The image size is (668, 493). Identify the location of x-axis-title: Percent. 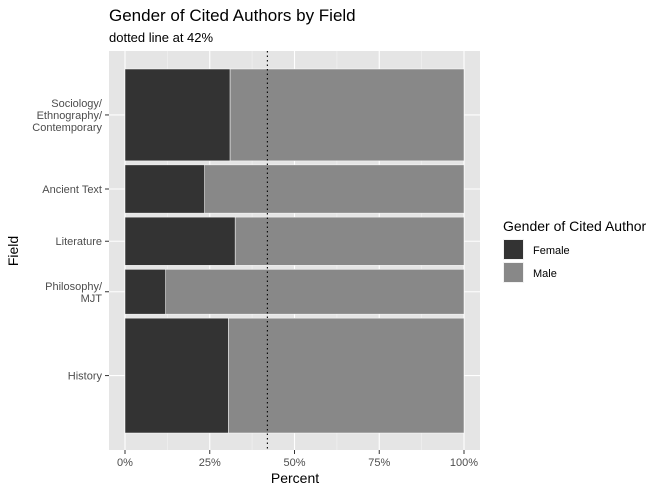
(295, 478).